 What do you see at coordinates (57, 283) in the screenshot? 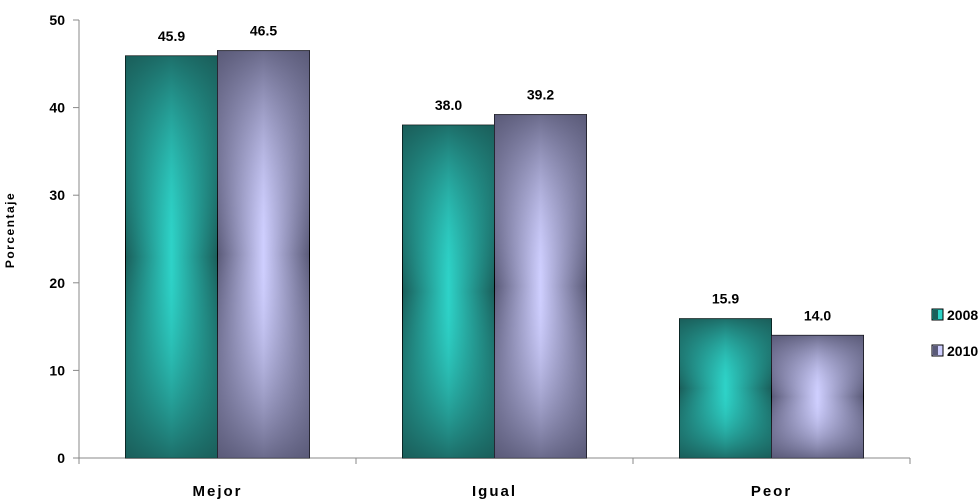
I see `y-tick-label: 20` at bounding box center [57, 283].